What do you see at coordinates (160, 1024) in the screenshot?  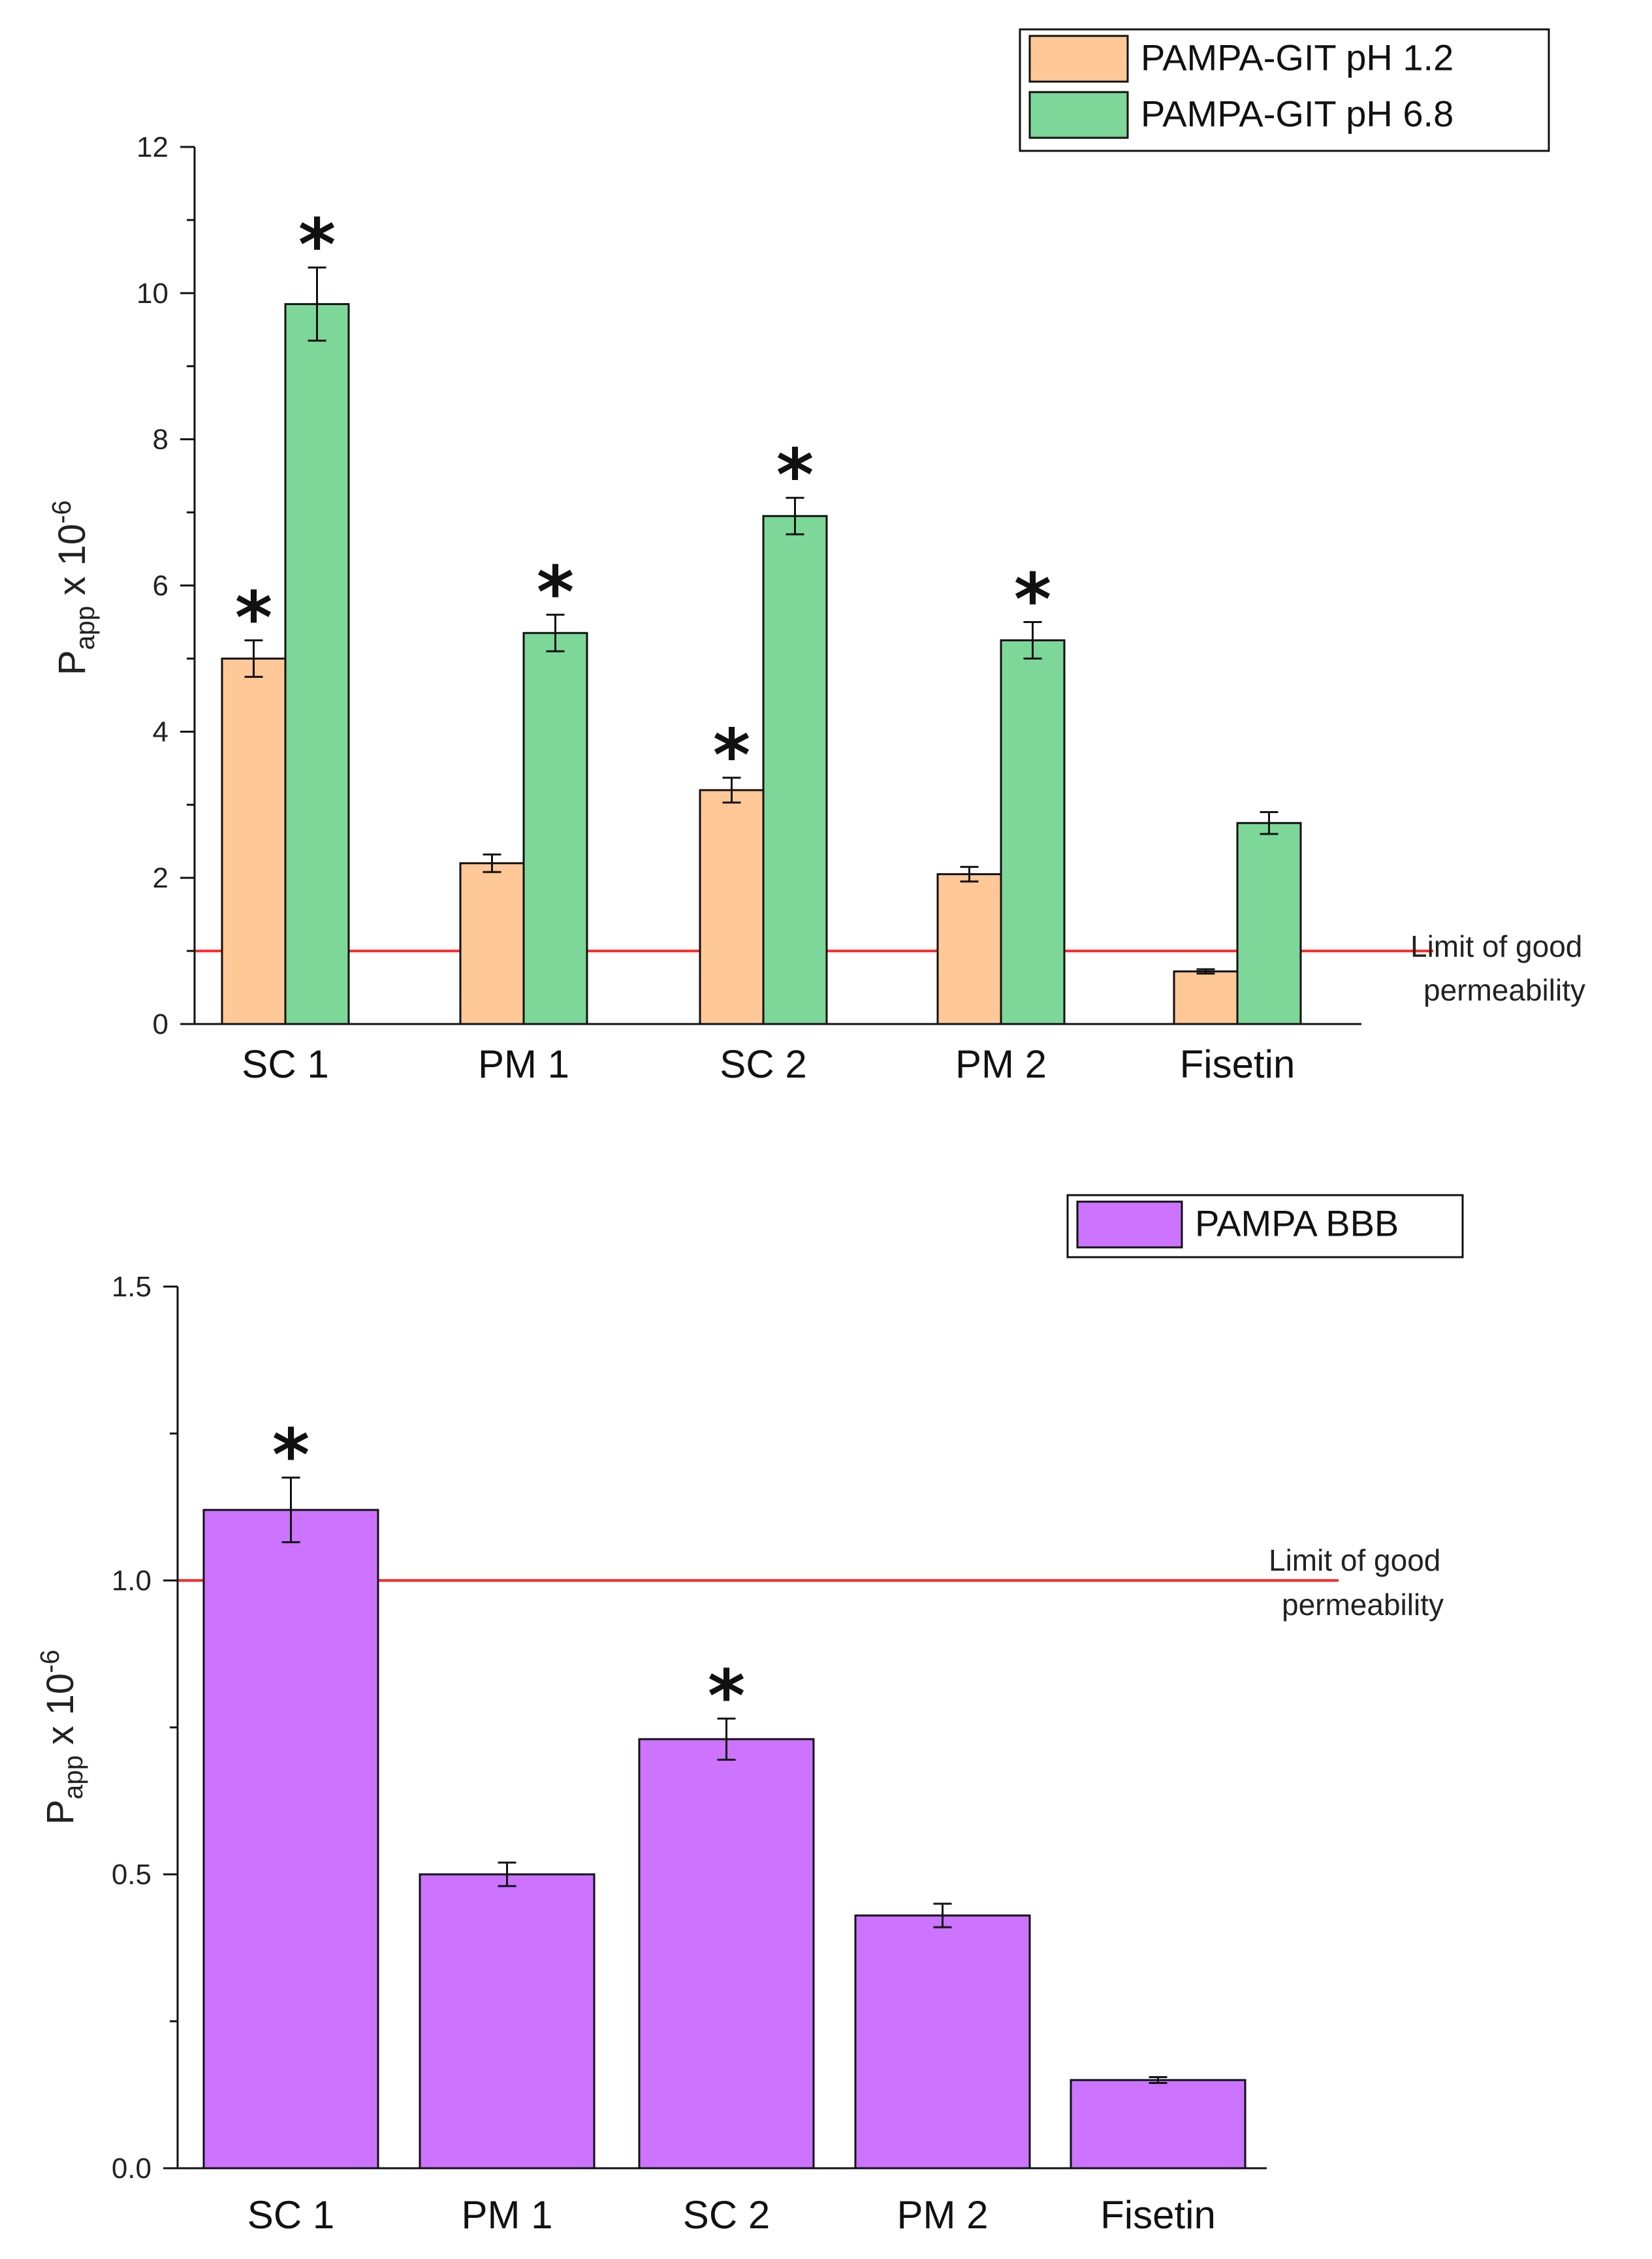 I see `y-tick-label: 0` at bounding box center [160, 1024].